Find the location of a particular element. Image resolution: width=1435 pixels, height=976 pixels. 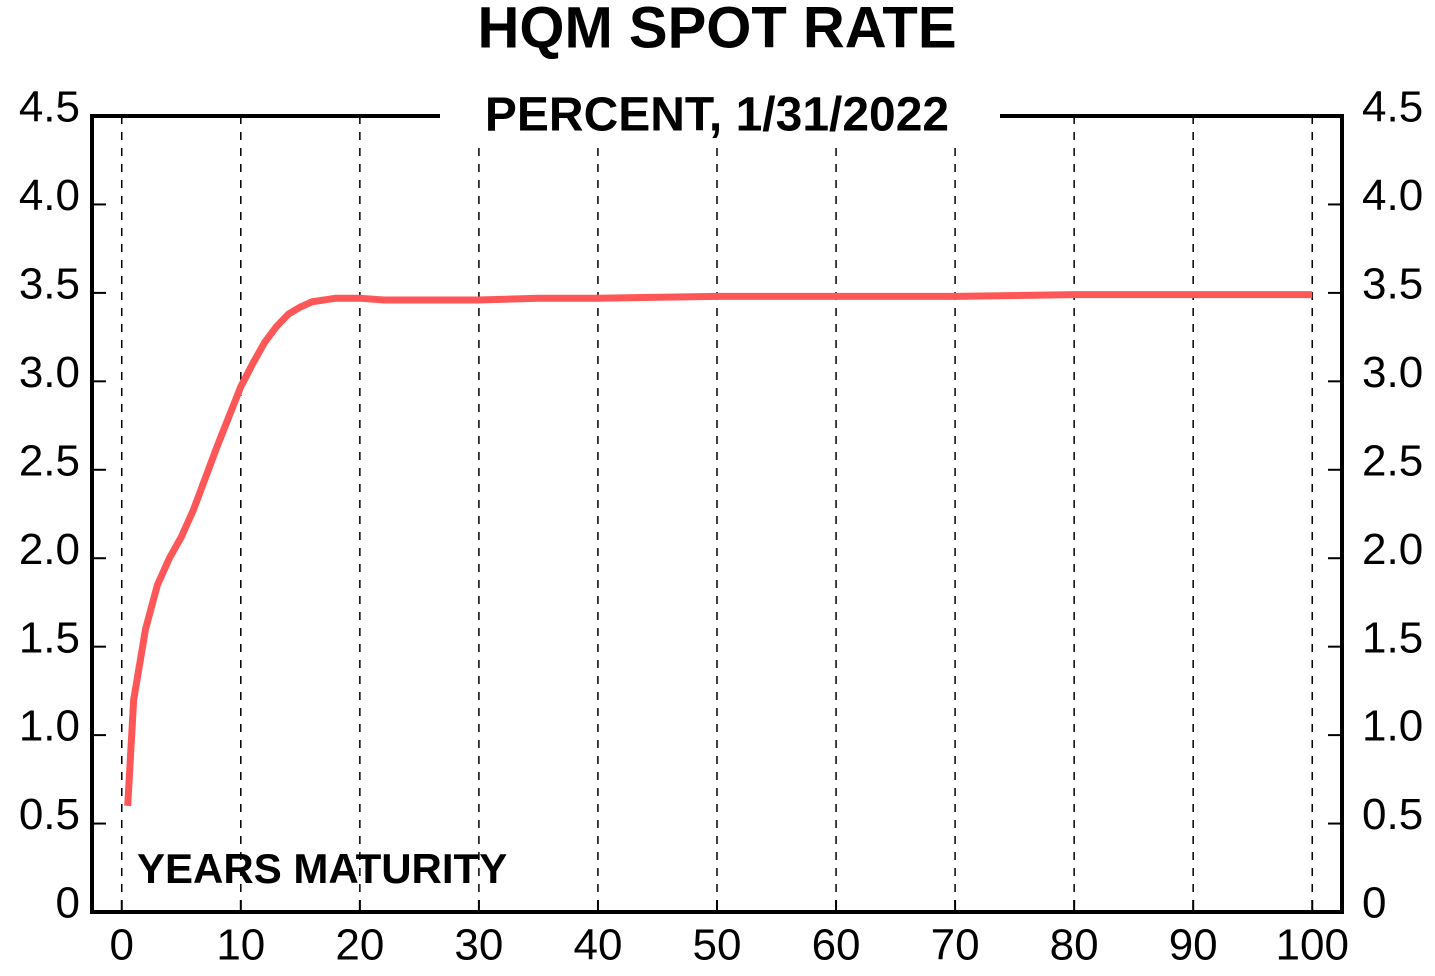

y-tick-label: 4.0 is located at coordinates (49, 195).